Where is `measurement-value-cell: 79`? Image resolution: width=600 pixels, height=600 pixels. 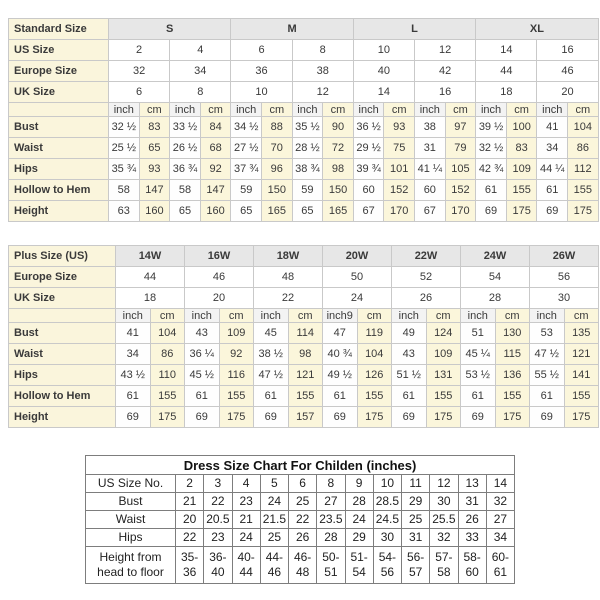
measurement-value-cell: 79 is located at coordinates (460, 148).